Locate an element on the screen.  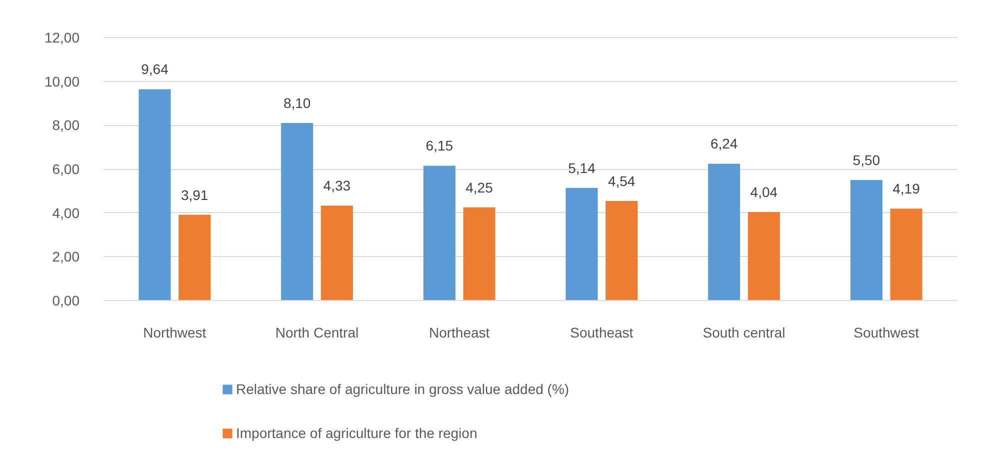
legend-label: Importance of agriculture for the region is located at coordinates (357, 433).